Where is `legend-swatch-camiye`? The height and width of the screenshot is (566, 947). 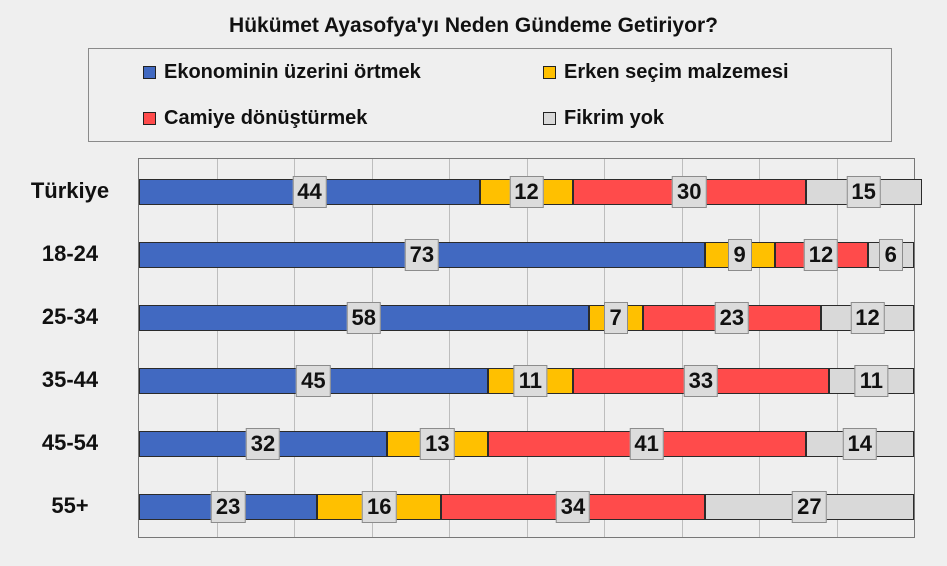
legend-swatch-camiye is located at coordinates (149, 118).